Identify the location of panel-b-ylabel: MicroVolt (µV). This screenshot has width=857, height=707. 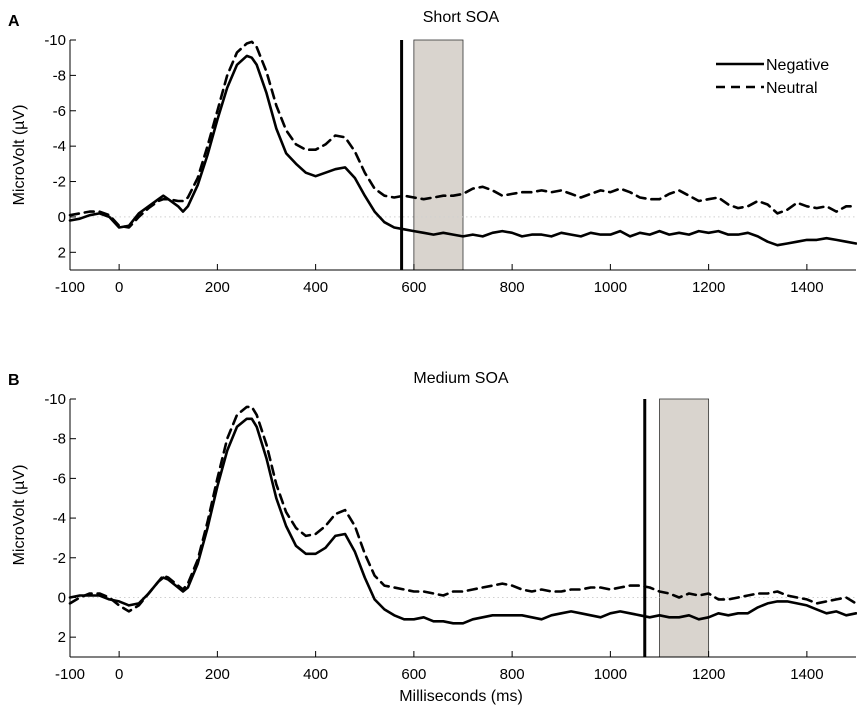
(19, 515).